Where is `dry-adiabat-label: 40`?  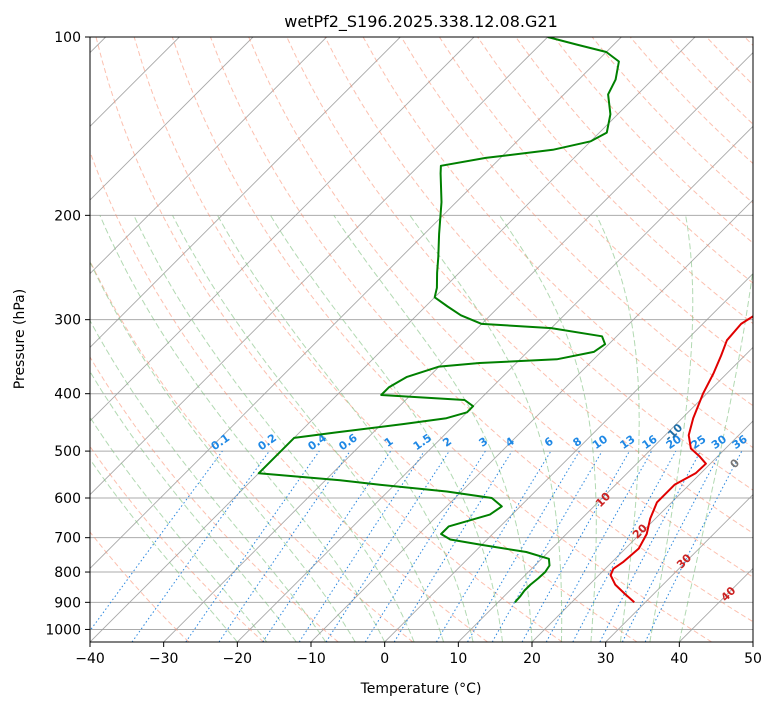 dry-adiabat-label: 40 is located at coordinates (728, 594).